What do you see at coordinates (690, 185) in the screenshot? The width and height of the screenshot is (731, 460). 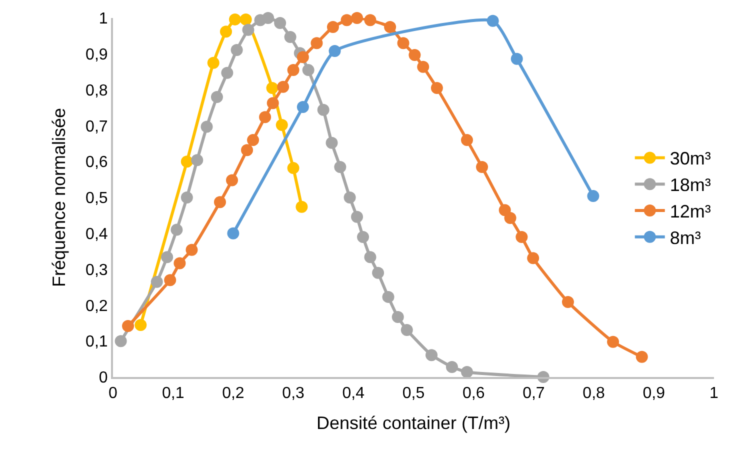 I see `legend-label: 18m³` at bounding box center [690, 185].